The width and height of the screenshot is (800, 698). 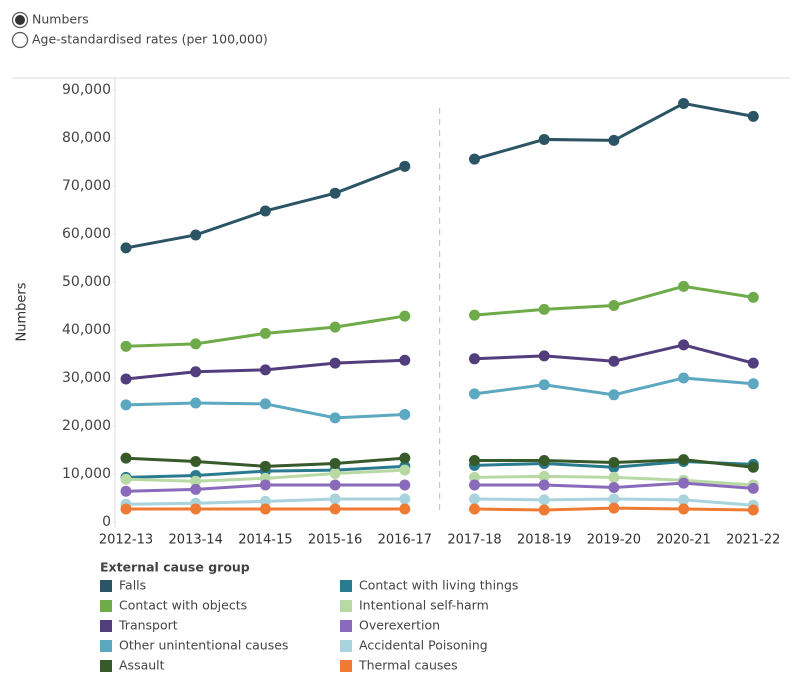 I want to click on x-tick-label: 2016-17, so click(x=405, y=540).